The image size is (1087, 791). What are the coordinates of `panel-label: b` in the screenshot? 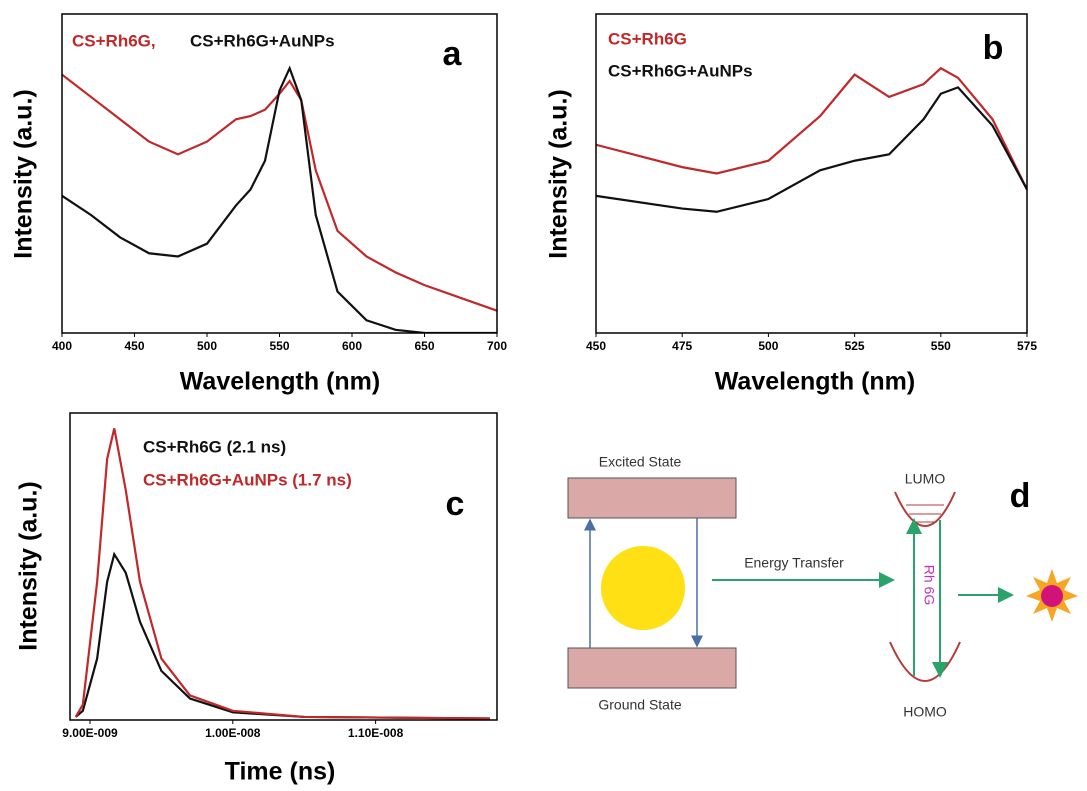 It's located at (993, 48).